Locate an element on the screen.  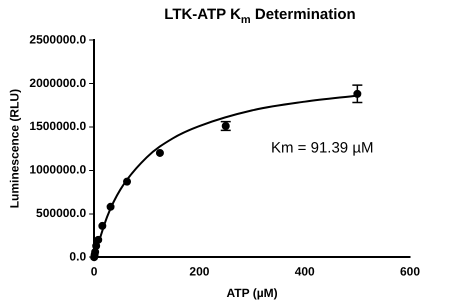
x-tick-label: 200 is located at coordinates (199, 271).